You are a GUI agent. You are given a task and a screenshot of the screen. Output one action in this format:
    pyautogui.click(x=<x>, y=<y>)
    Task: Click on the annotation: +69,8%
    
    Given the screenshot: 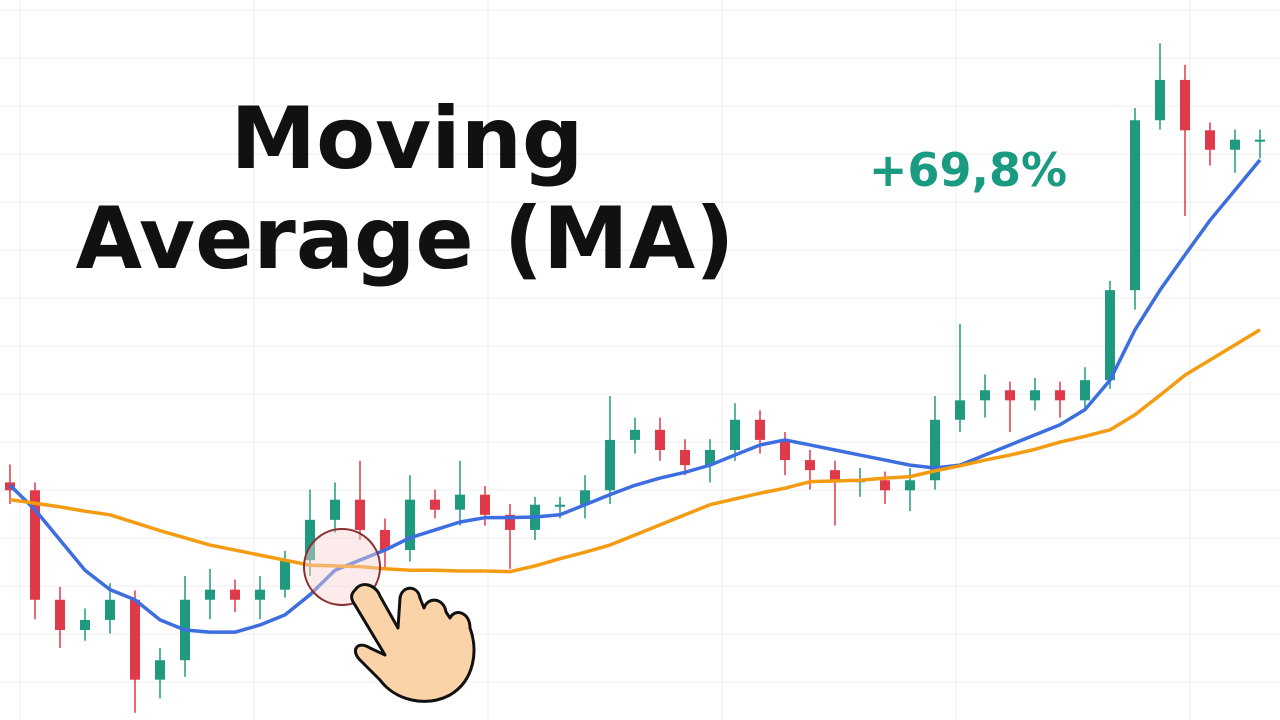 What is the action you would take?
    pyautogui.click(x=968, y=170)
    